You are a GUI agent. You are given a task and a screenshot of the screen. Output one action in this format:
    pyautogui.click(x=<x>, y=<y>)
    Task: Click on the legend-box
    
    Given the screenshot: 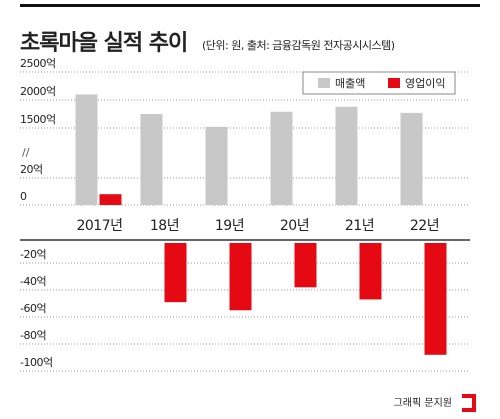 What is the action you would take?
    pyautogui.click(x=379, y=83)
    